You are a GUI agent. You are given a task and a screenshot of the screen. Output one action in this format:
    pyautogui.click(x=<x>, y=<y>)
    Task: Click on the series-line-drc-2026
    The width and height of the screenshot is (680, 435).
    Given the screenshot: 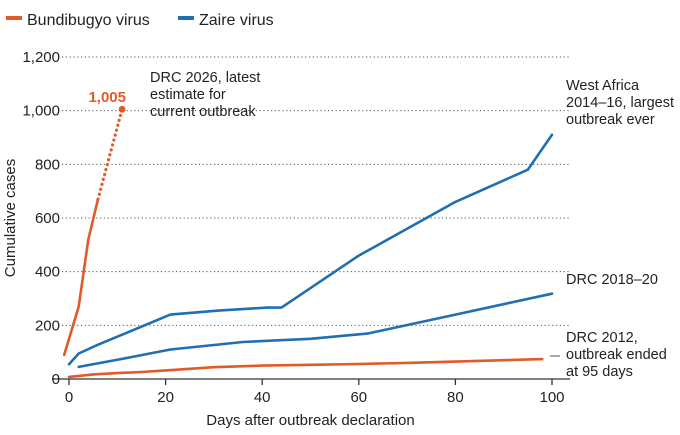 What is the action you would take?
    pyautogui.click(x=81, y=277)
    